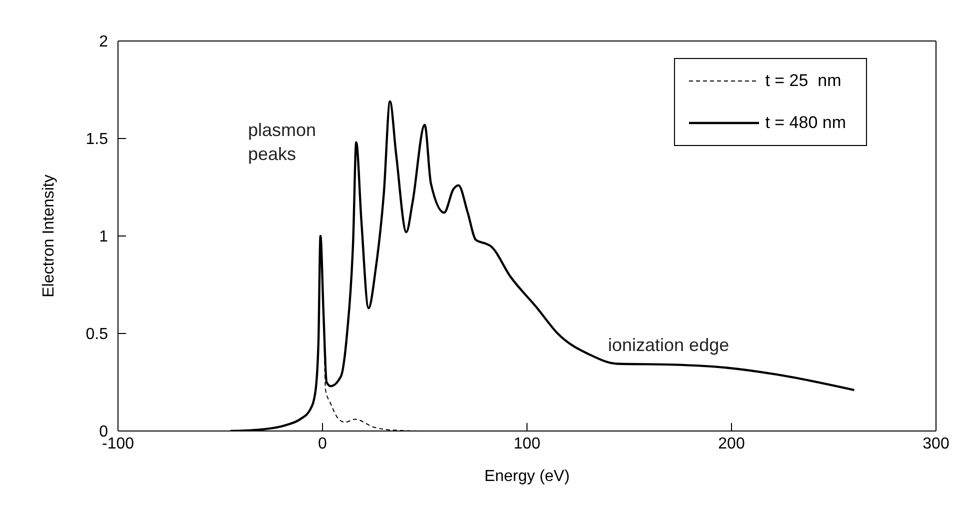 The height and width of the screenshot is (529, 965). What do you see at coordinates (103, 237) in the screenshot?
I see `y-tick-label: 1` at bounding box center [103, 237].